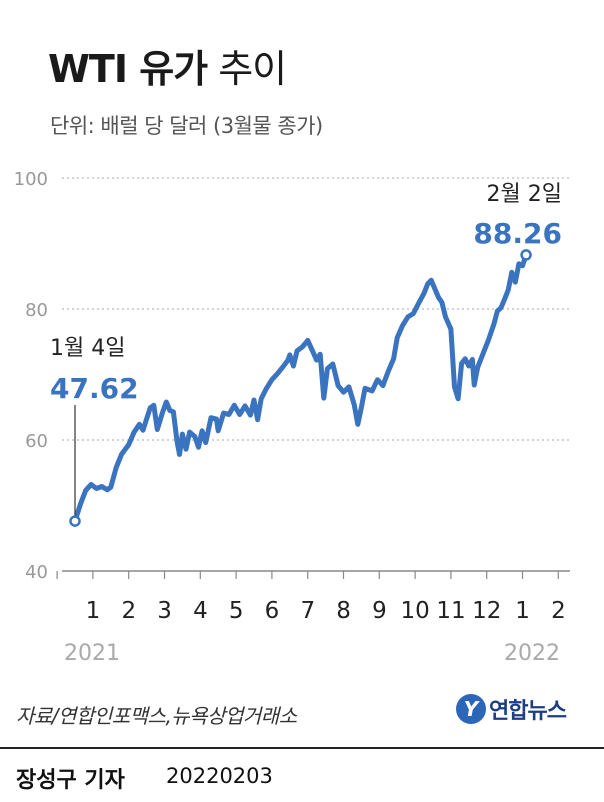 Image resolution: width=604 pixels, height=802 pixels. Describe the element at coordinates (94, 388) in the screenshot. I see `start-value-label: 47.62` at that location.